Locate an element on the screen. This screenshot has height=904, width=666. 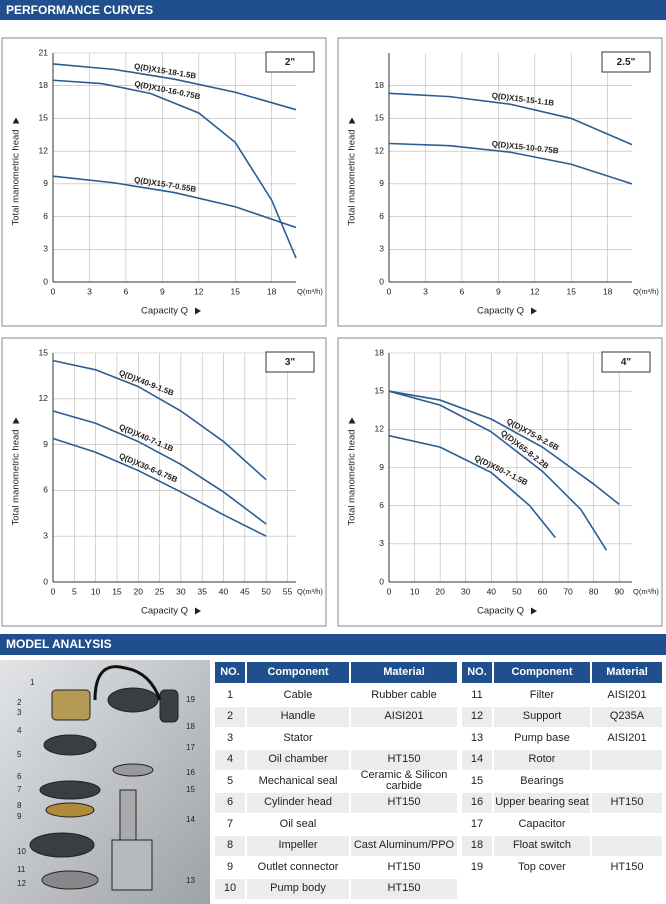
photo-label: 4 is located at coordinates (19, 730).